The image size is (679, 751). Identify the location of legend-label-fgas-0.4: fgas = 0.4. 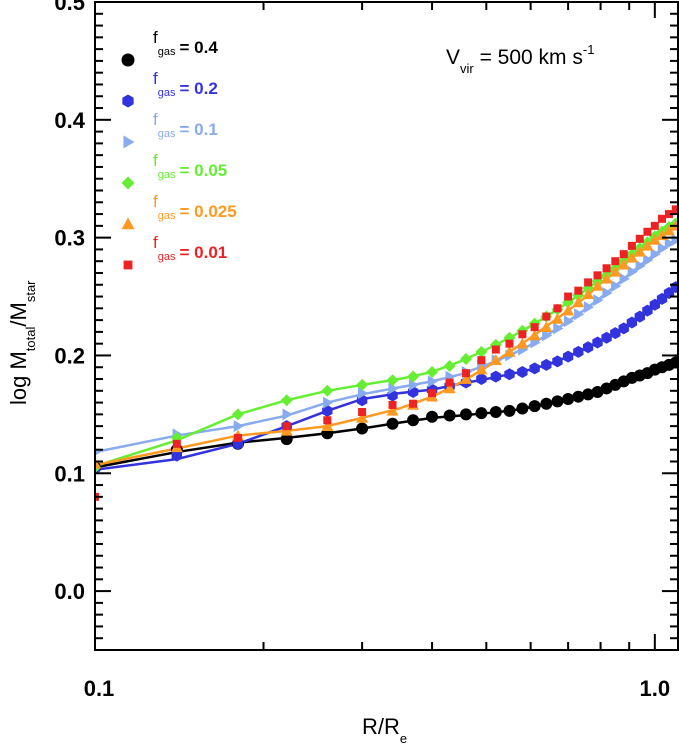
(185, 43).